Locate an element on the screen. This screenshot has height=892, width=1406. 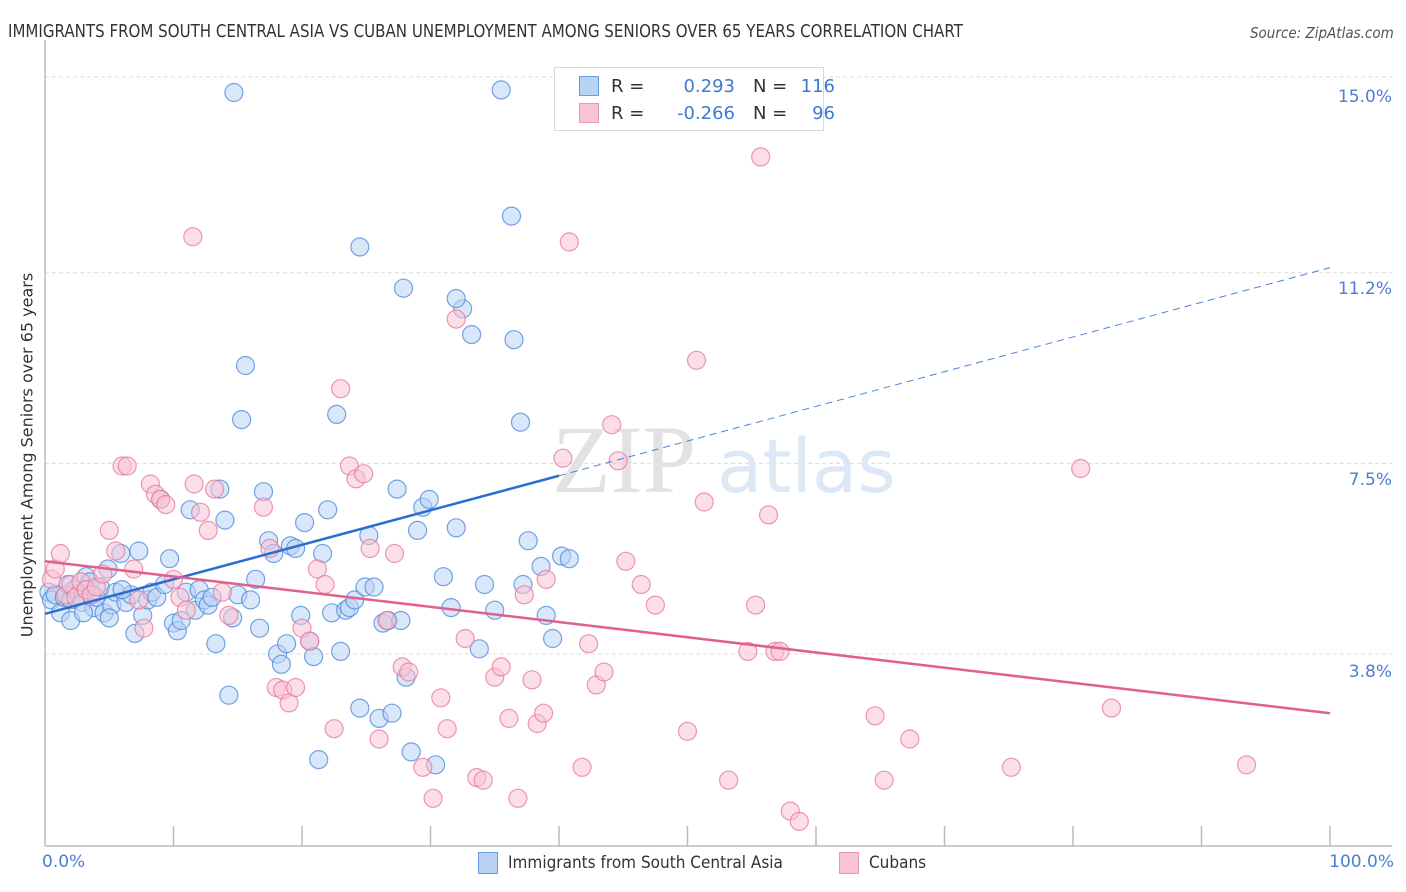
legend-r-value: 0.293 is located at coordinates (709, 86).